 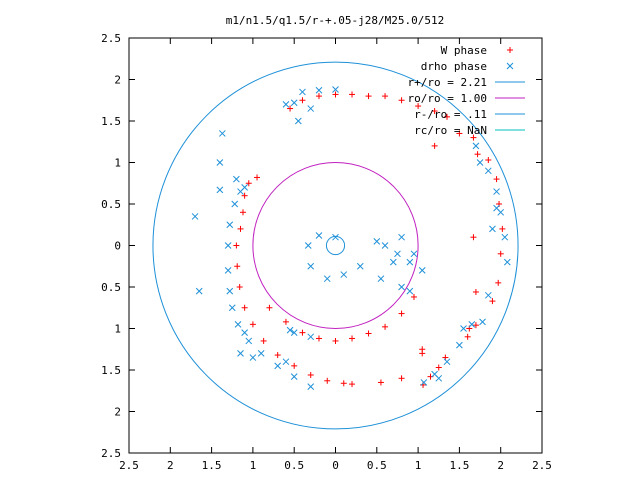 I want to click on x-tick-label: 2.5, so click(x=129, y=465).